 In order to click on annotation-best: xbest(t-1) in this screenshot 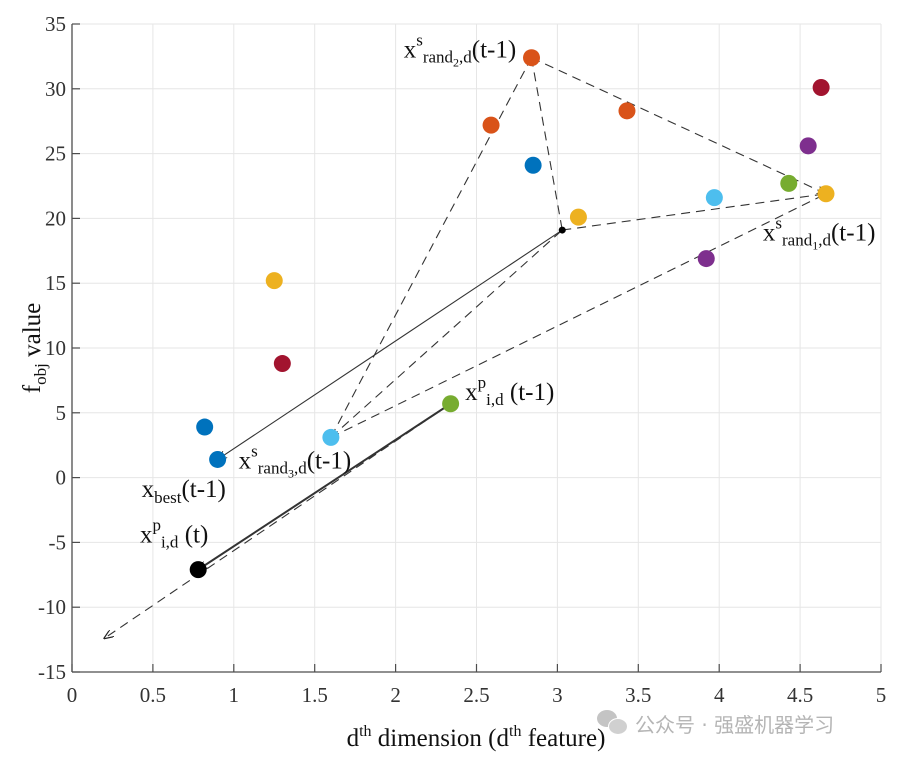, I will do `click(184, 491)`.